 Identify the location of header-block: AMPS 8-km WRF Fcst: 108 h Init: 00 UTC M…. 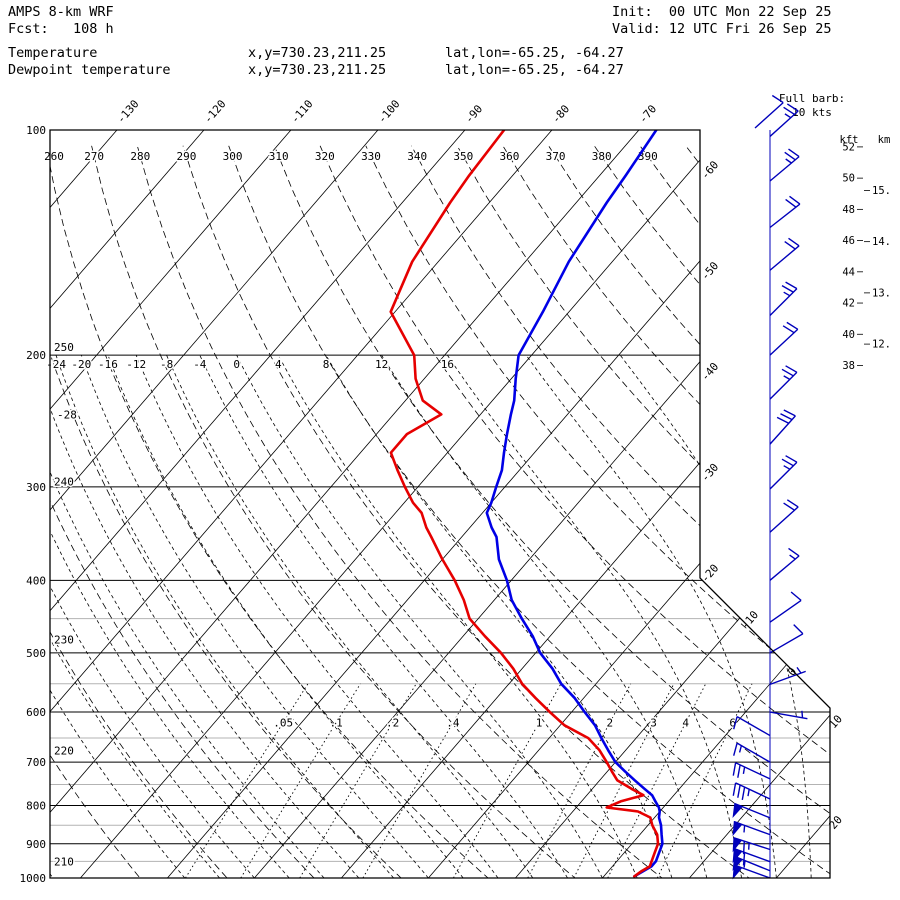
(419, 41).